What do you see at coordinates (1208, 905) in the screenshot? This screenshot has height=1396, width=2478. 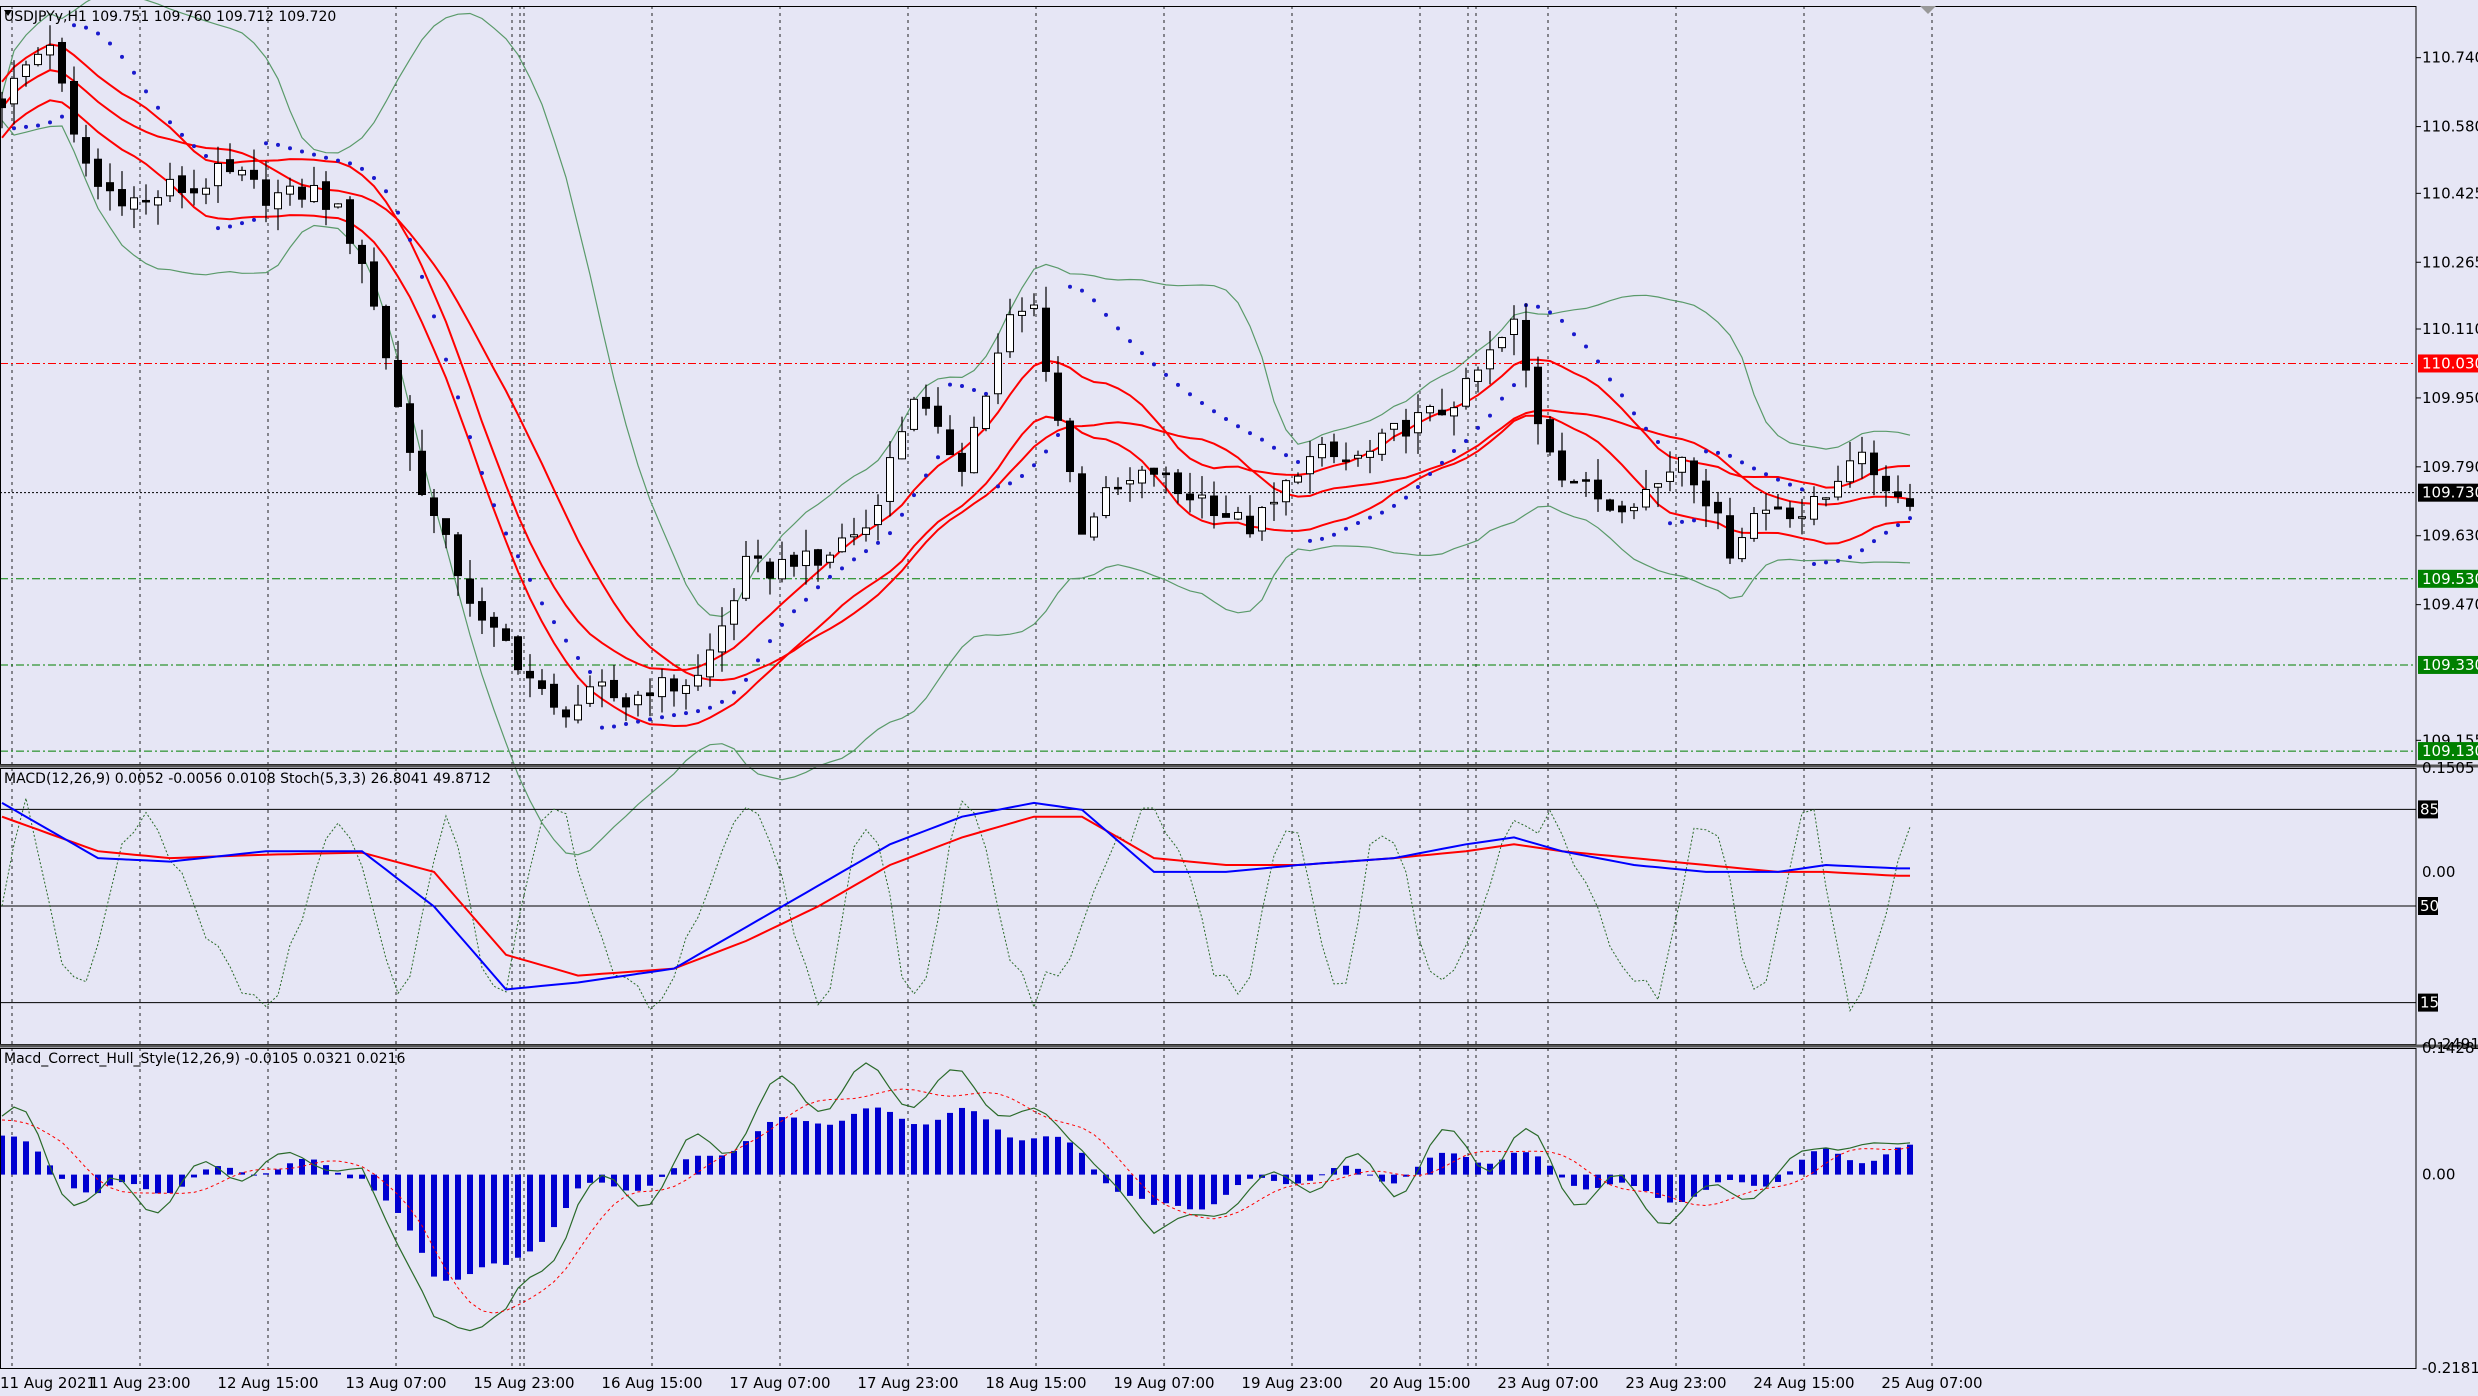 I see `macd-stoch-pane` at bounding box center [1208, 905].